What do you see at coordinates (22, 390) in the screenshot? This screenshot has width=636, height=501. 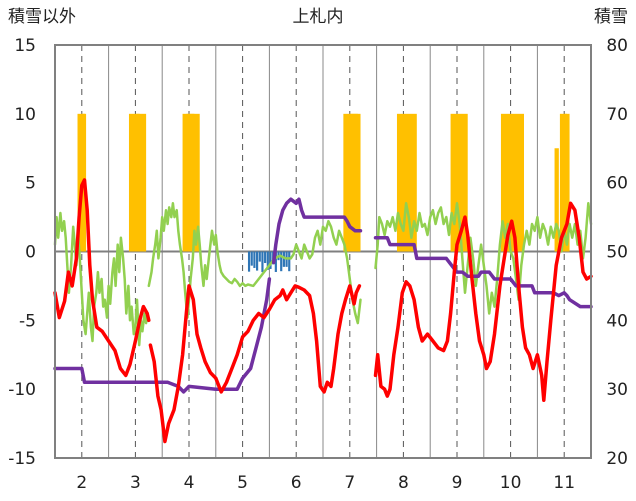 I see `y-left-tick-label: -10` at bounding box center [22, 390].